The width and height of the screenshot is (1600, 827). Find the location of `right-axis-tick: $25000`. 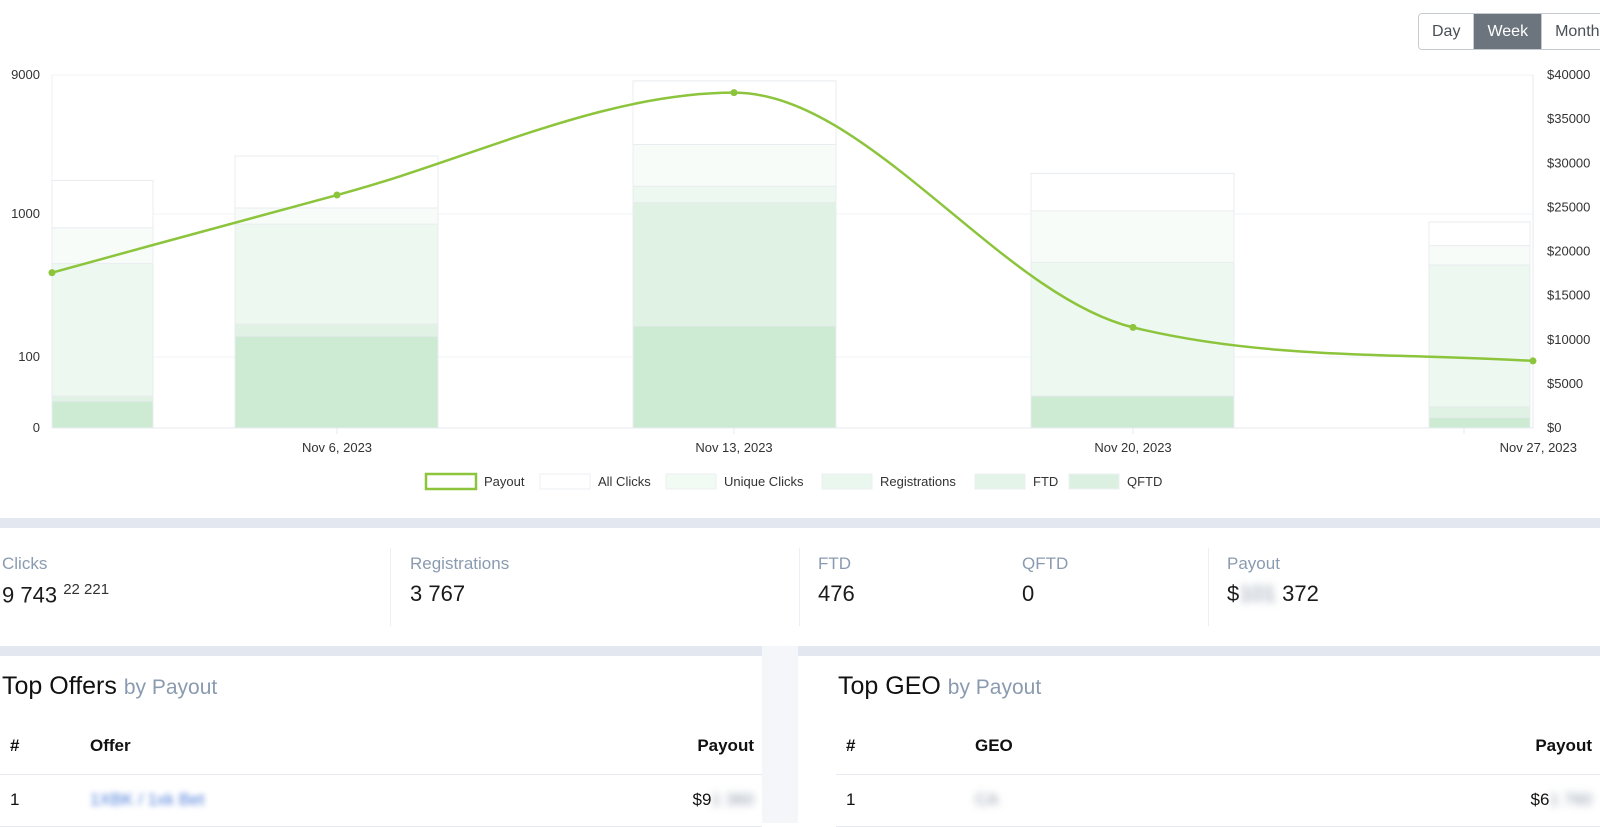

right-axis-tick: $25000 is located at coordinates (1568, 206).